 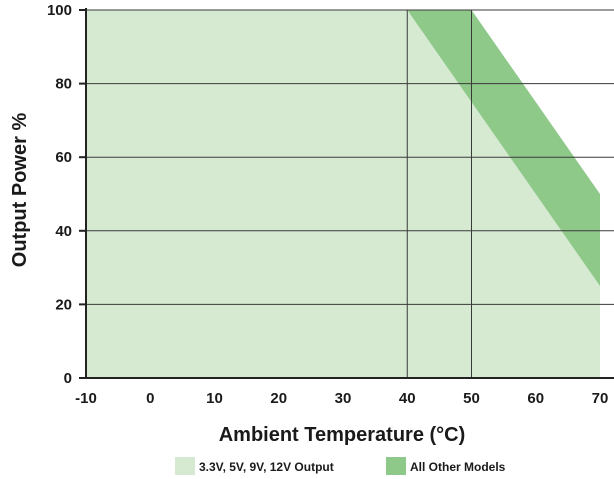 I want to click on x-tick-label: 0, so click(x=150, y=398).